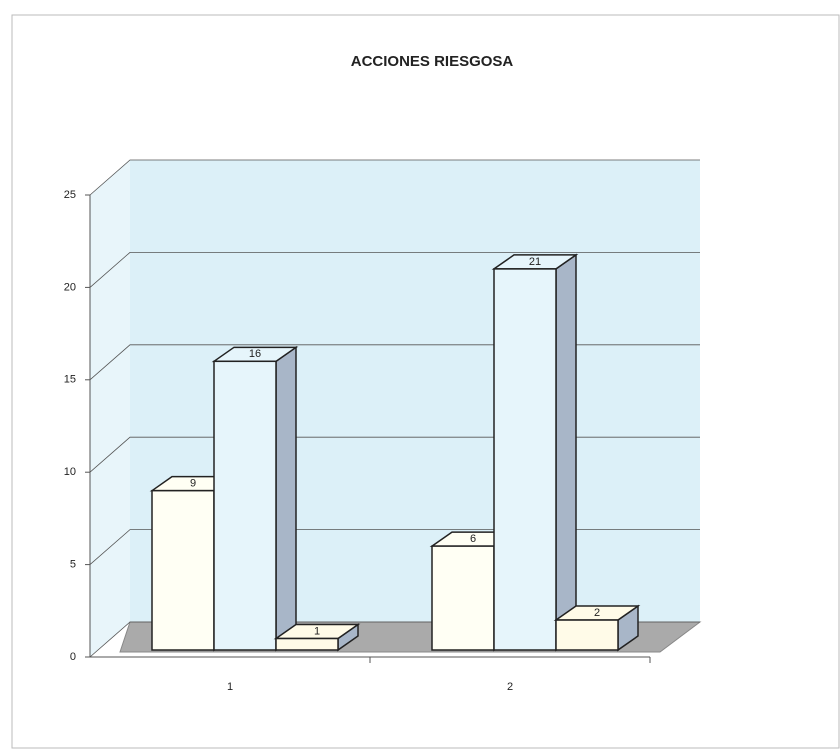  Describe the element at coordinates (70, 195) in the screenshot. I see `y-tick-label: 25` at that location.